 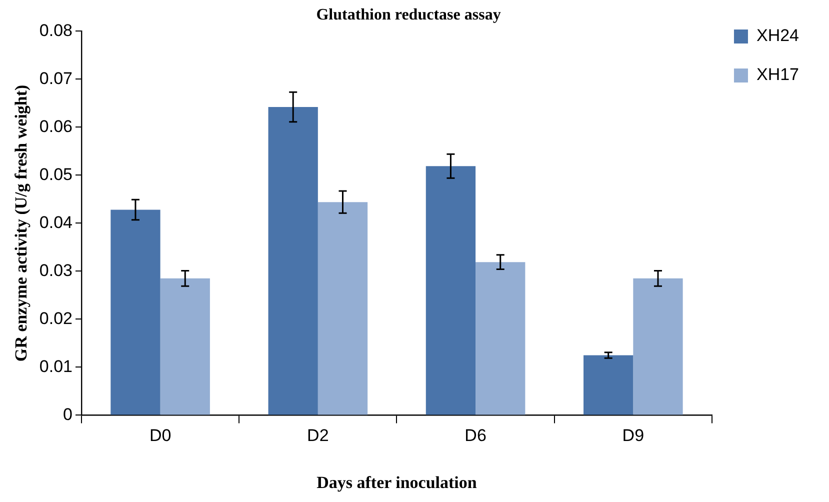 I want to click on legend-label: XH24, so click(x=778, y=36).